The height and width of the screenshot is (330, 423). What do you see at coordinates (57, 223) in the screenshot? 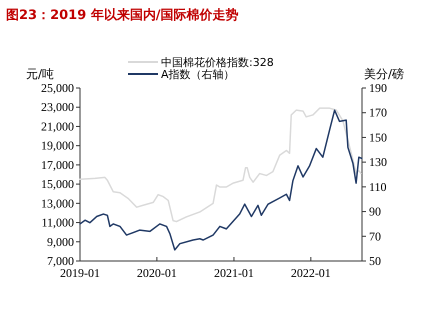
I see `y-tick-label: 11,000` at bounding box center [57, 223].